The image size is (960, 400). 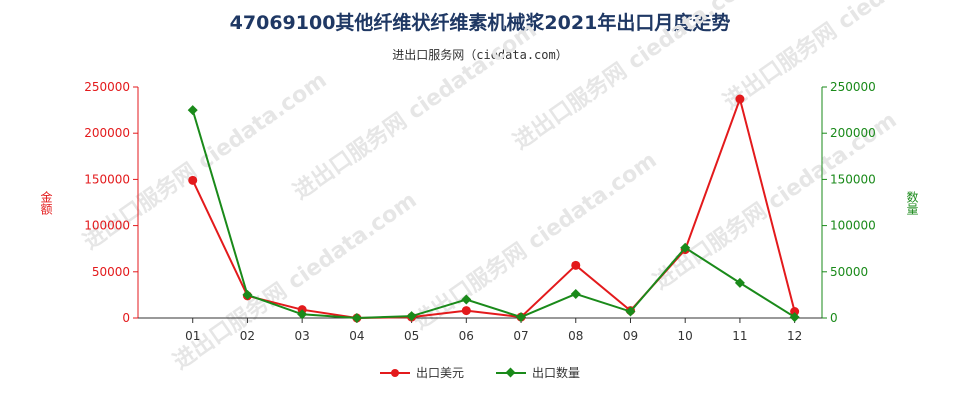 I want to click on right-axis-tick-label: 100000, so click(x=853, y=226).